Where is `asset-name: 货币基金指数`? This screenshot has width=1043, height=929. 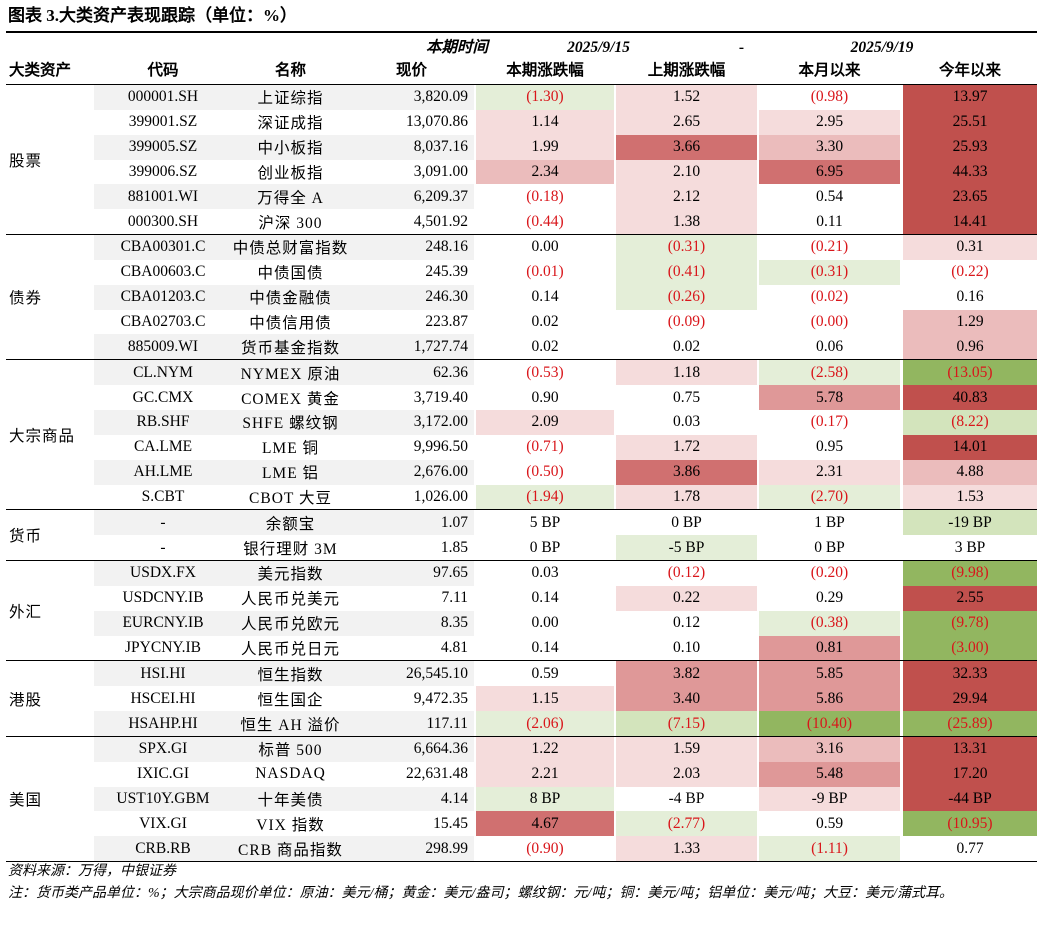
asset-name: 货币基金指数 is located at coordinates (290, 348).